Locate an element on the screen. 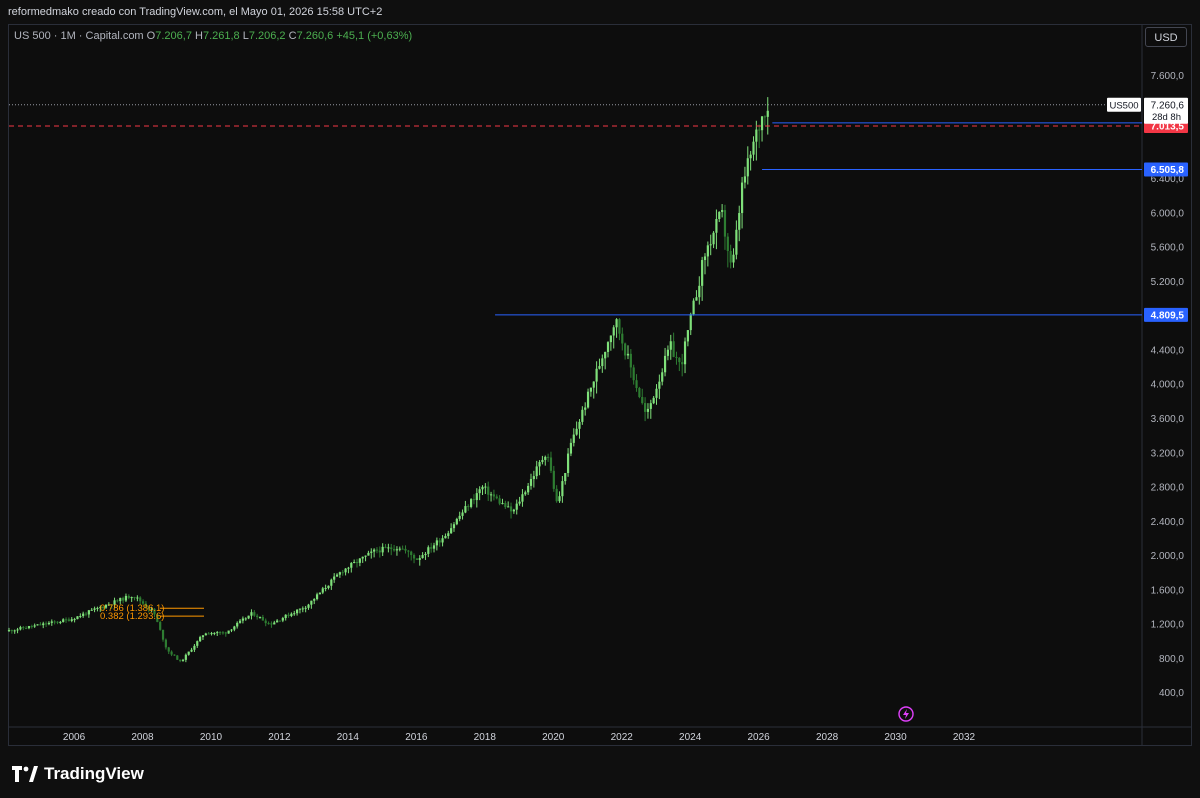 The height and width of the screenshot is (798, 1200). y-tick-label: 6.400,0 is located at coordinates (1168, 179).